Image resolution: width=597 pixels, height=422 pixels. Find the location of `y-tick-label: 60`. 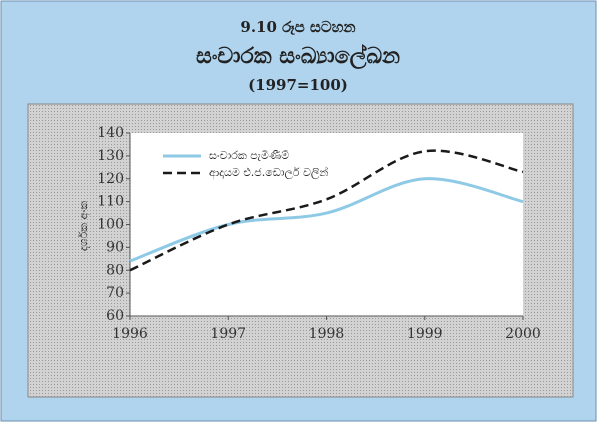

y-tick-label: 60 is located at coordinates (115, 316).